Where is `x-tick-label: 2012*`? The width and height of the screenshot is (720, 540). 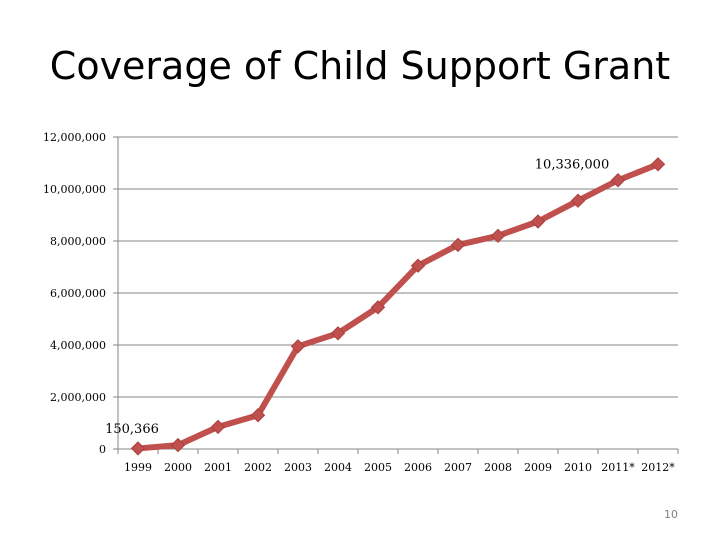
x-tick-label: 2012* is located at coordinates (658, 467).